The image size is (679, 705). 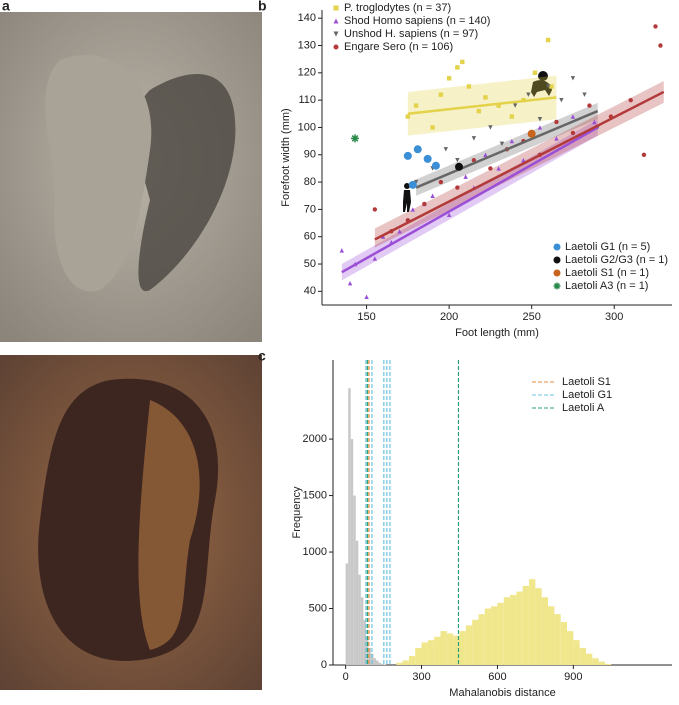 I want to click on legend-label: Laetoli G1 (n = 5), so click(x=607, y=247).